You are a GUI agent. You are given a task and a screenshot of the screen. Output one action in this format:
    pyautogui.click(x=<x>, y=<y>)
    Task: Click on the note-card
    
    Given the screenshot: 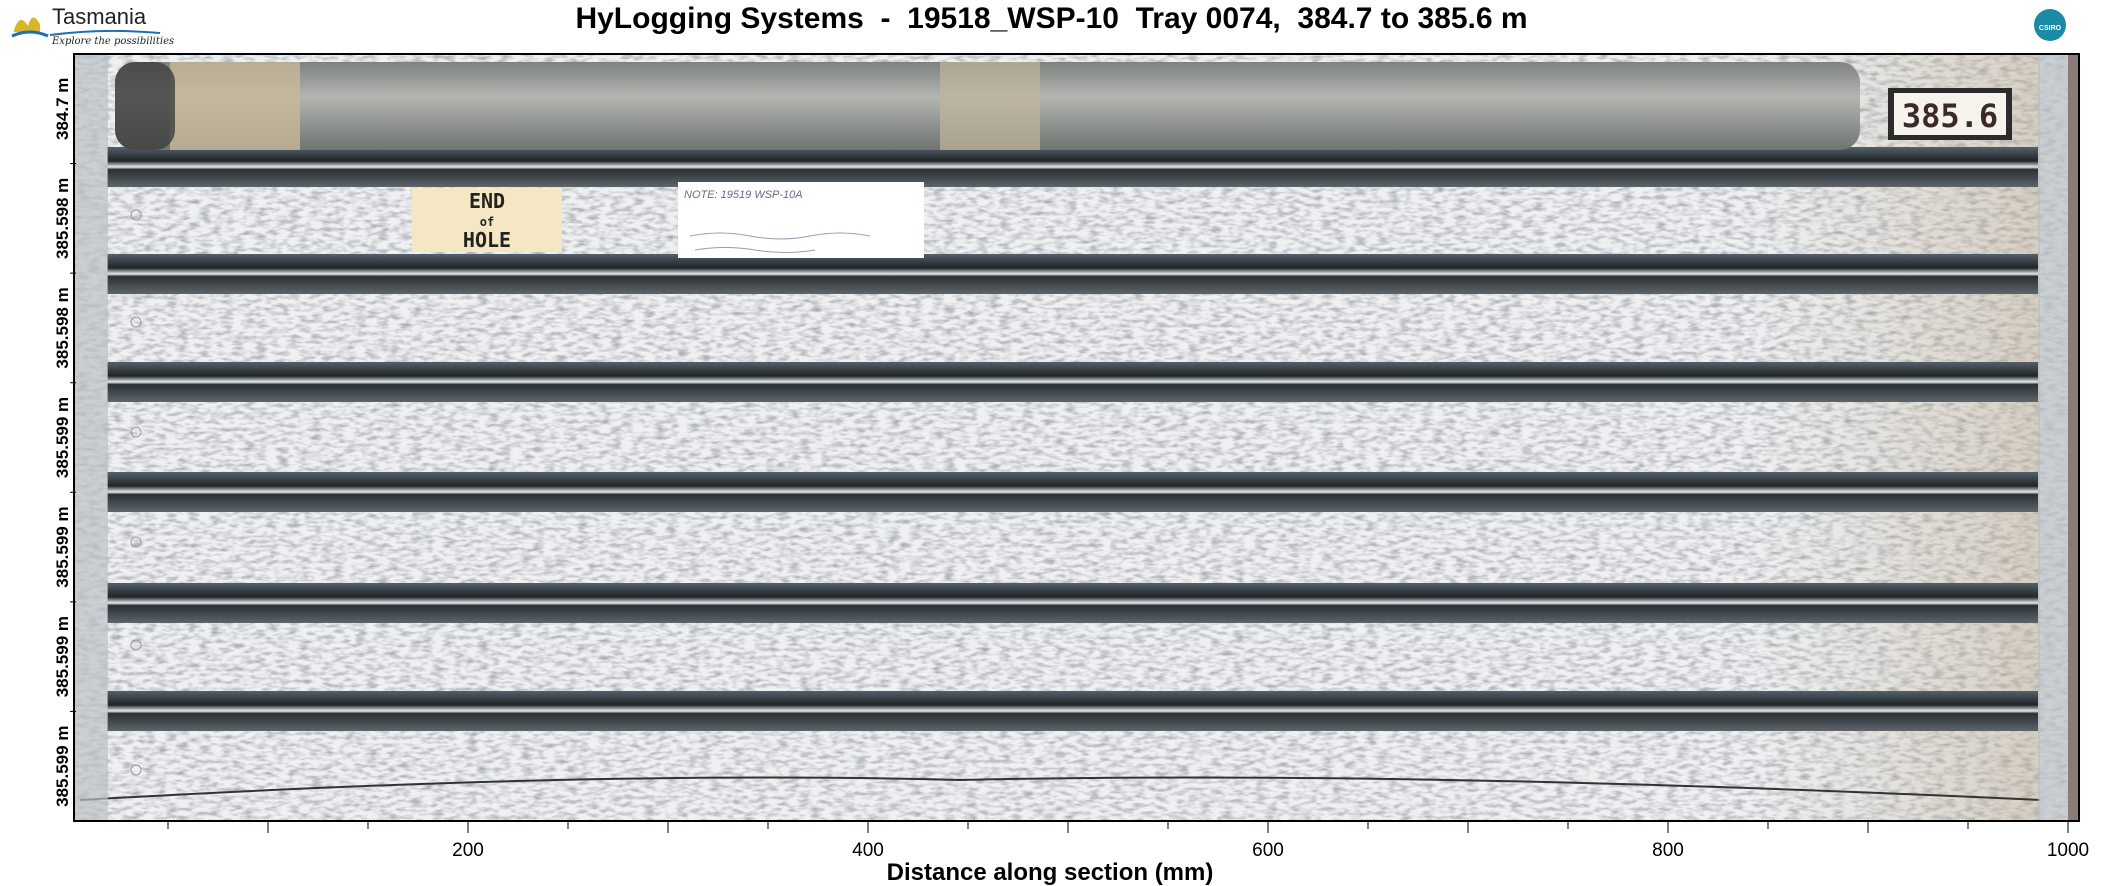 What is the action you would take?
    pyautogui.click(x=801, y=220)
    